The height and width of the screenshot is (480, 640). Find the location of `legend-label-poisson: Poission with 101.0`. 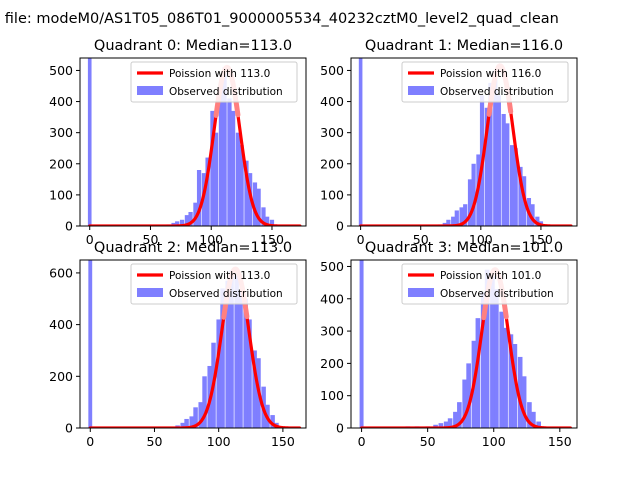

legend-label-poisson: Poission with 101.0 is located at coordinates (490, 276).